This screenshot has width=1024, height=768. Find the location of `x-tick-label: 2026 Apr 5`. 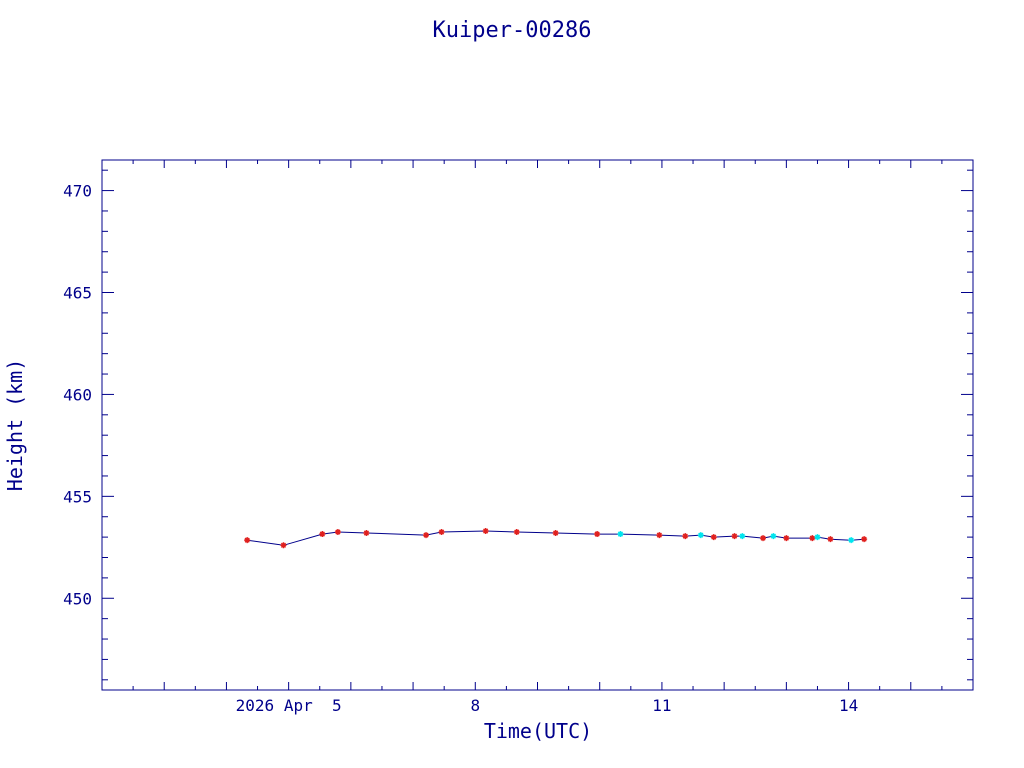

x-tick-label: 2026 Apr 5 is located at coordinates (289, 705).